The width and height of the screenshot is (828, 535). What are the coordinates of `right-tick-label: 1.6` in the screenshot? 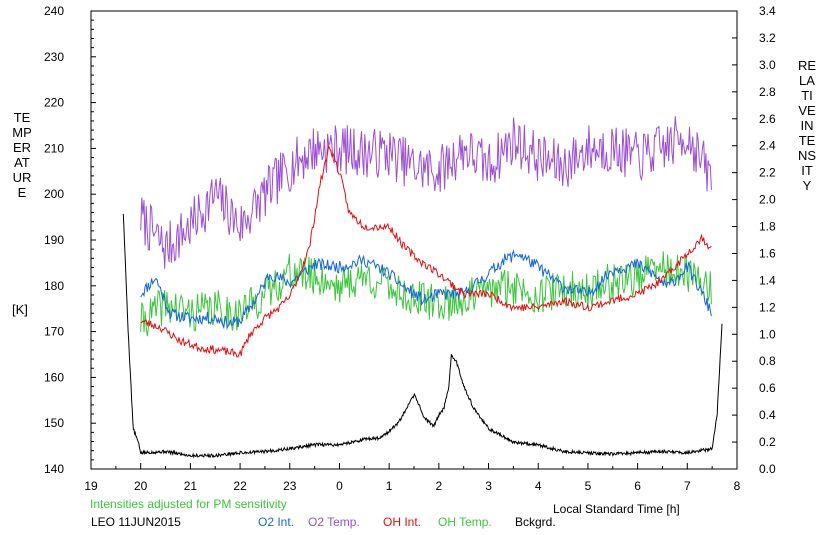 It's located at (767, 253).